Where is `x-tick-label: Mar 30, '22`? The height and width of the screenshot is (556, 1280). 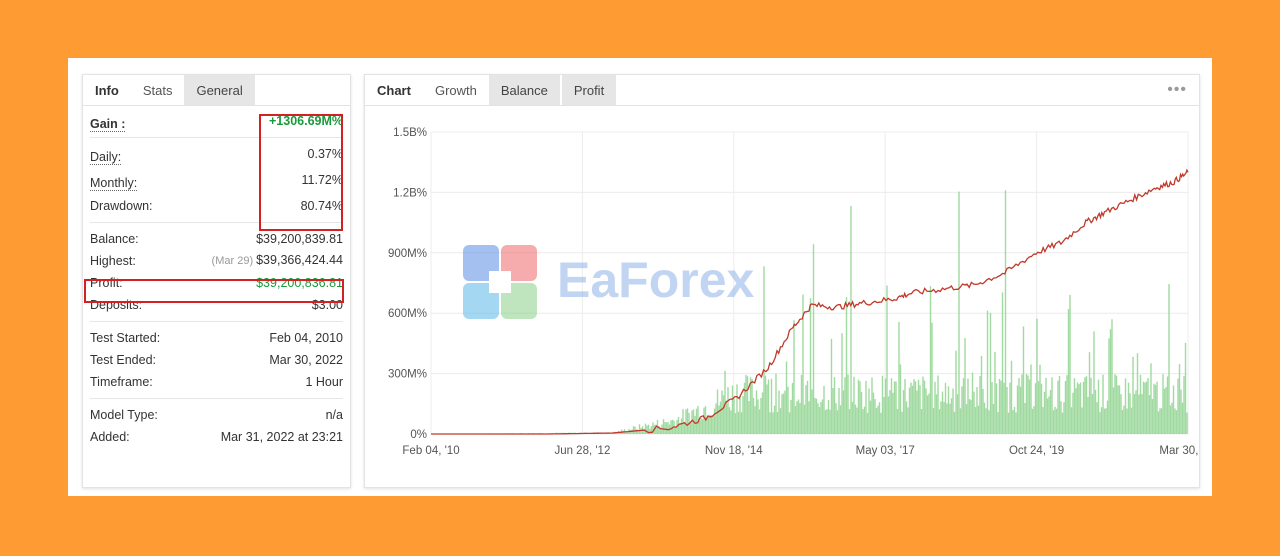
x-tick-label: Mar 30, '22 is located at coordinates (1179, 451).